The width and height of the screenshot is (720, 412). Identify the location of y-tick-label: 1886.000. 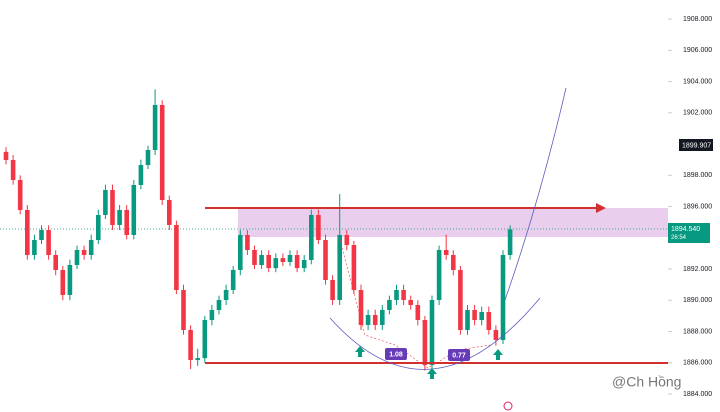
(697, 363).